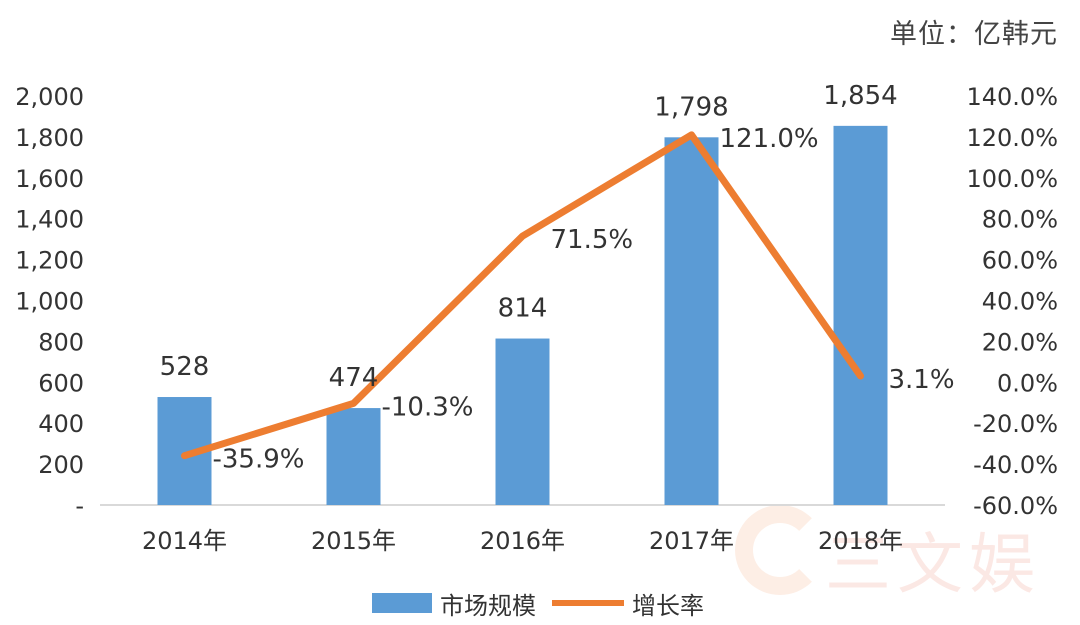 The width and height of the screenshot is (1080, 625). Describe the element at coordinates (49, 179) in the screenshot. I see `y-left-tick-label: 1,600` at that location.